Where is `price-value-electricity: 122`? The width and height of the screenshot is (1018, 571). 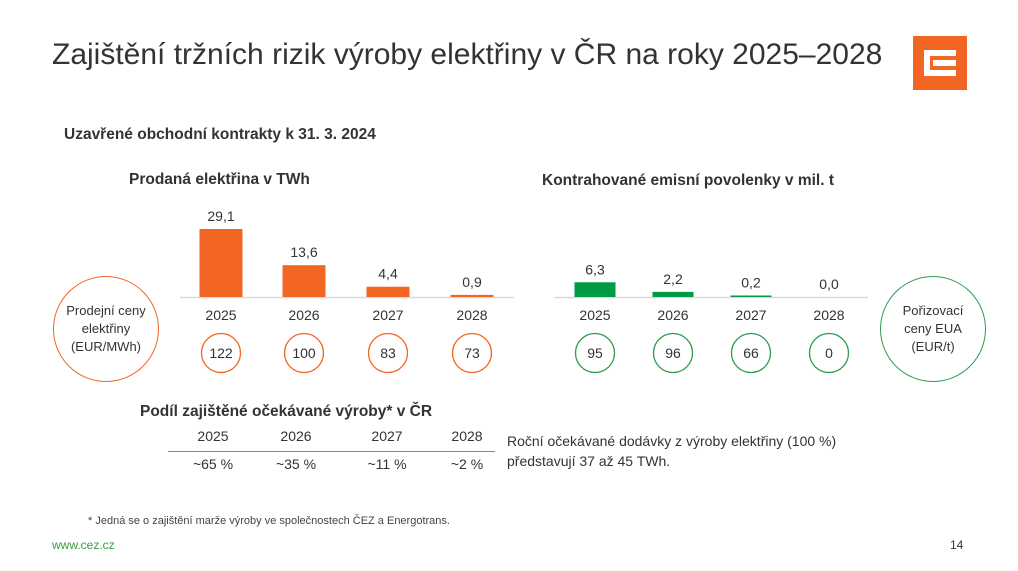 price-value-electricity: 122 is located at coordinates (221, 353).